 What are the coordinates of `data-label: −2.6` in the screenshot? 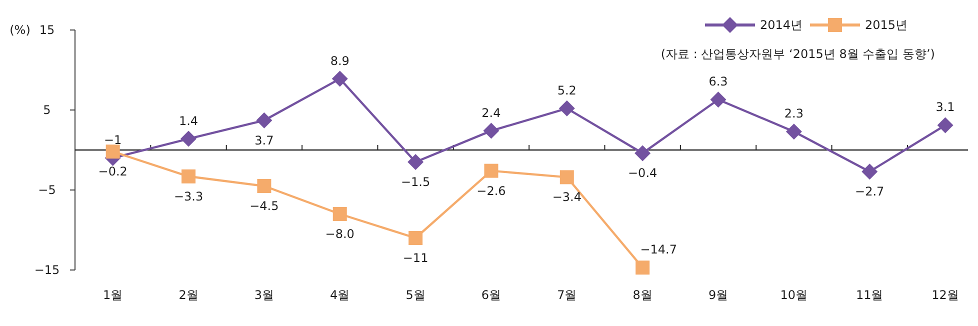 It's located at (491, 191).